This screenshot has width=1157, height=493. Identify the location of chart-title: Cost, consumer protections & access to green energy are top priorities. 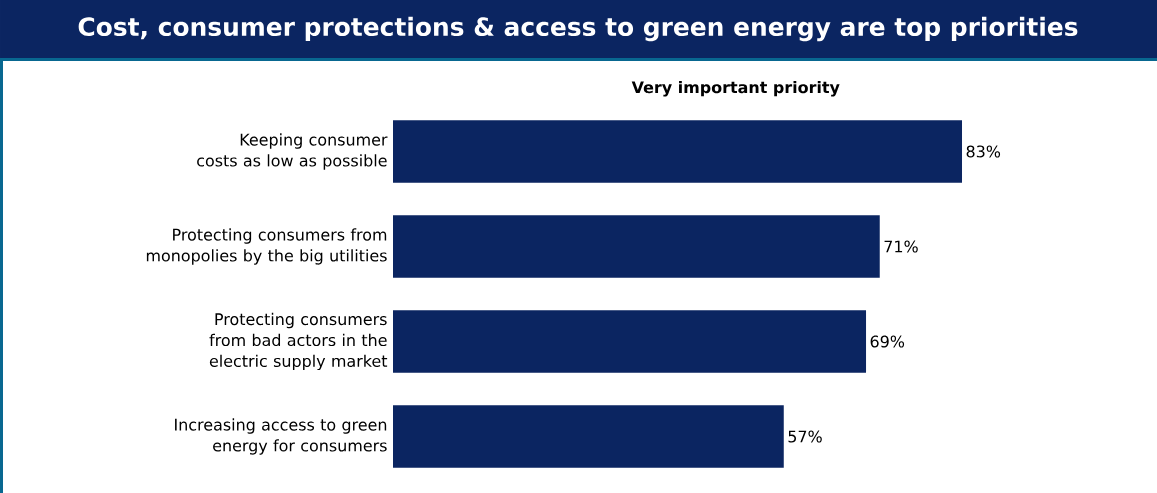
(578, 29).